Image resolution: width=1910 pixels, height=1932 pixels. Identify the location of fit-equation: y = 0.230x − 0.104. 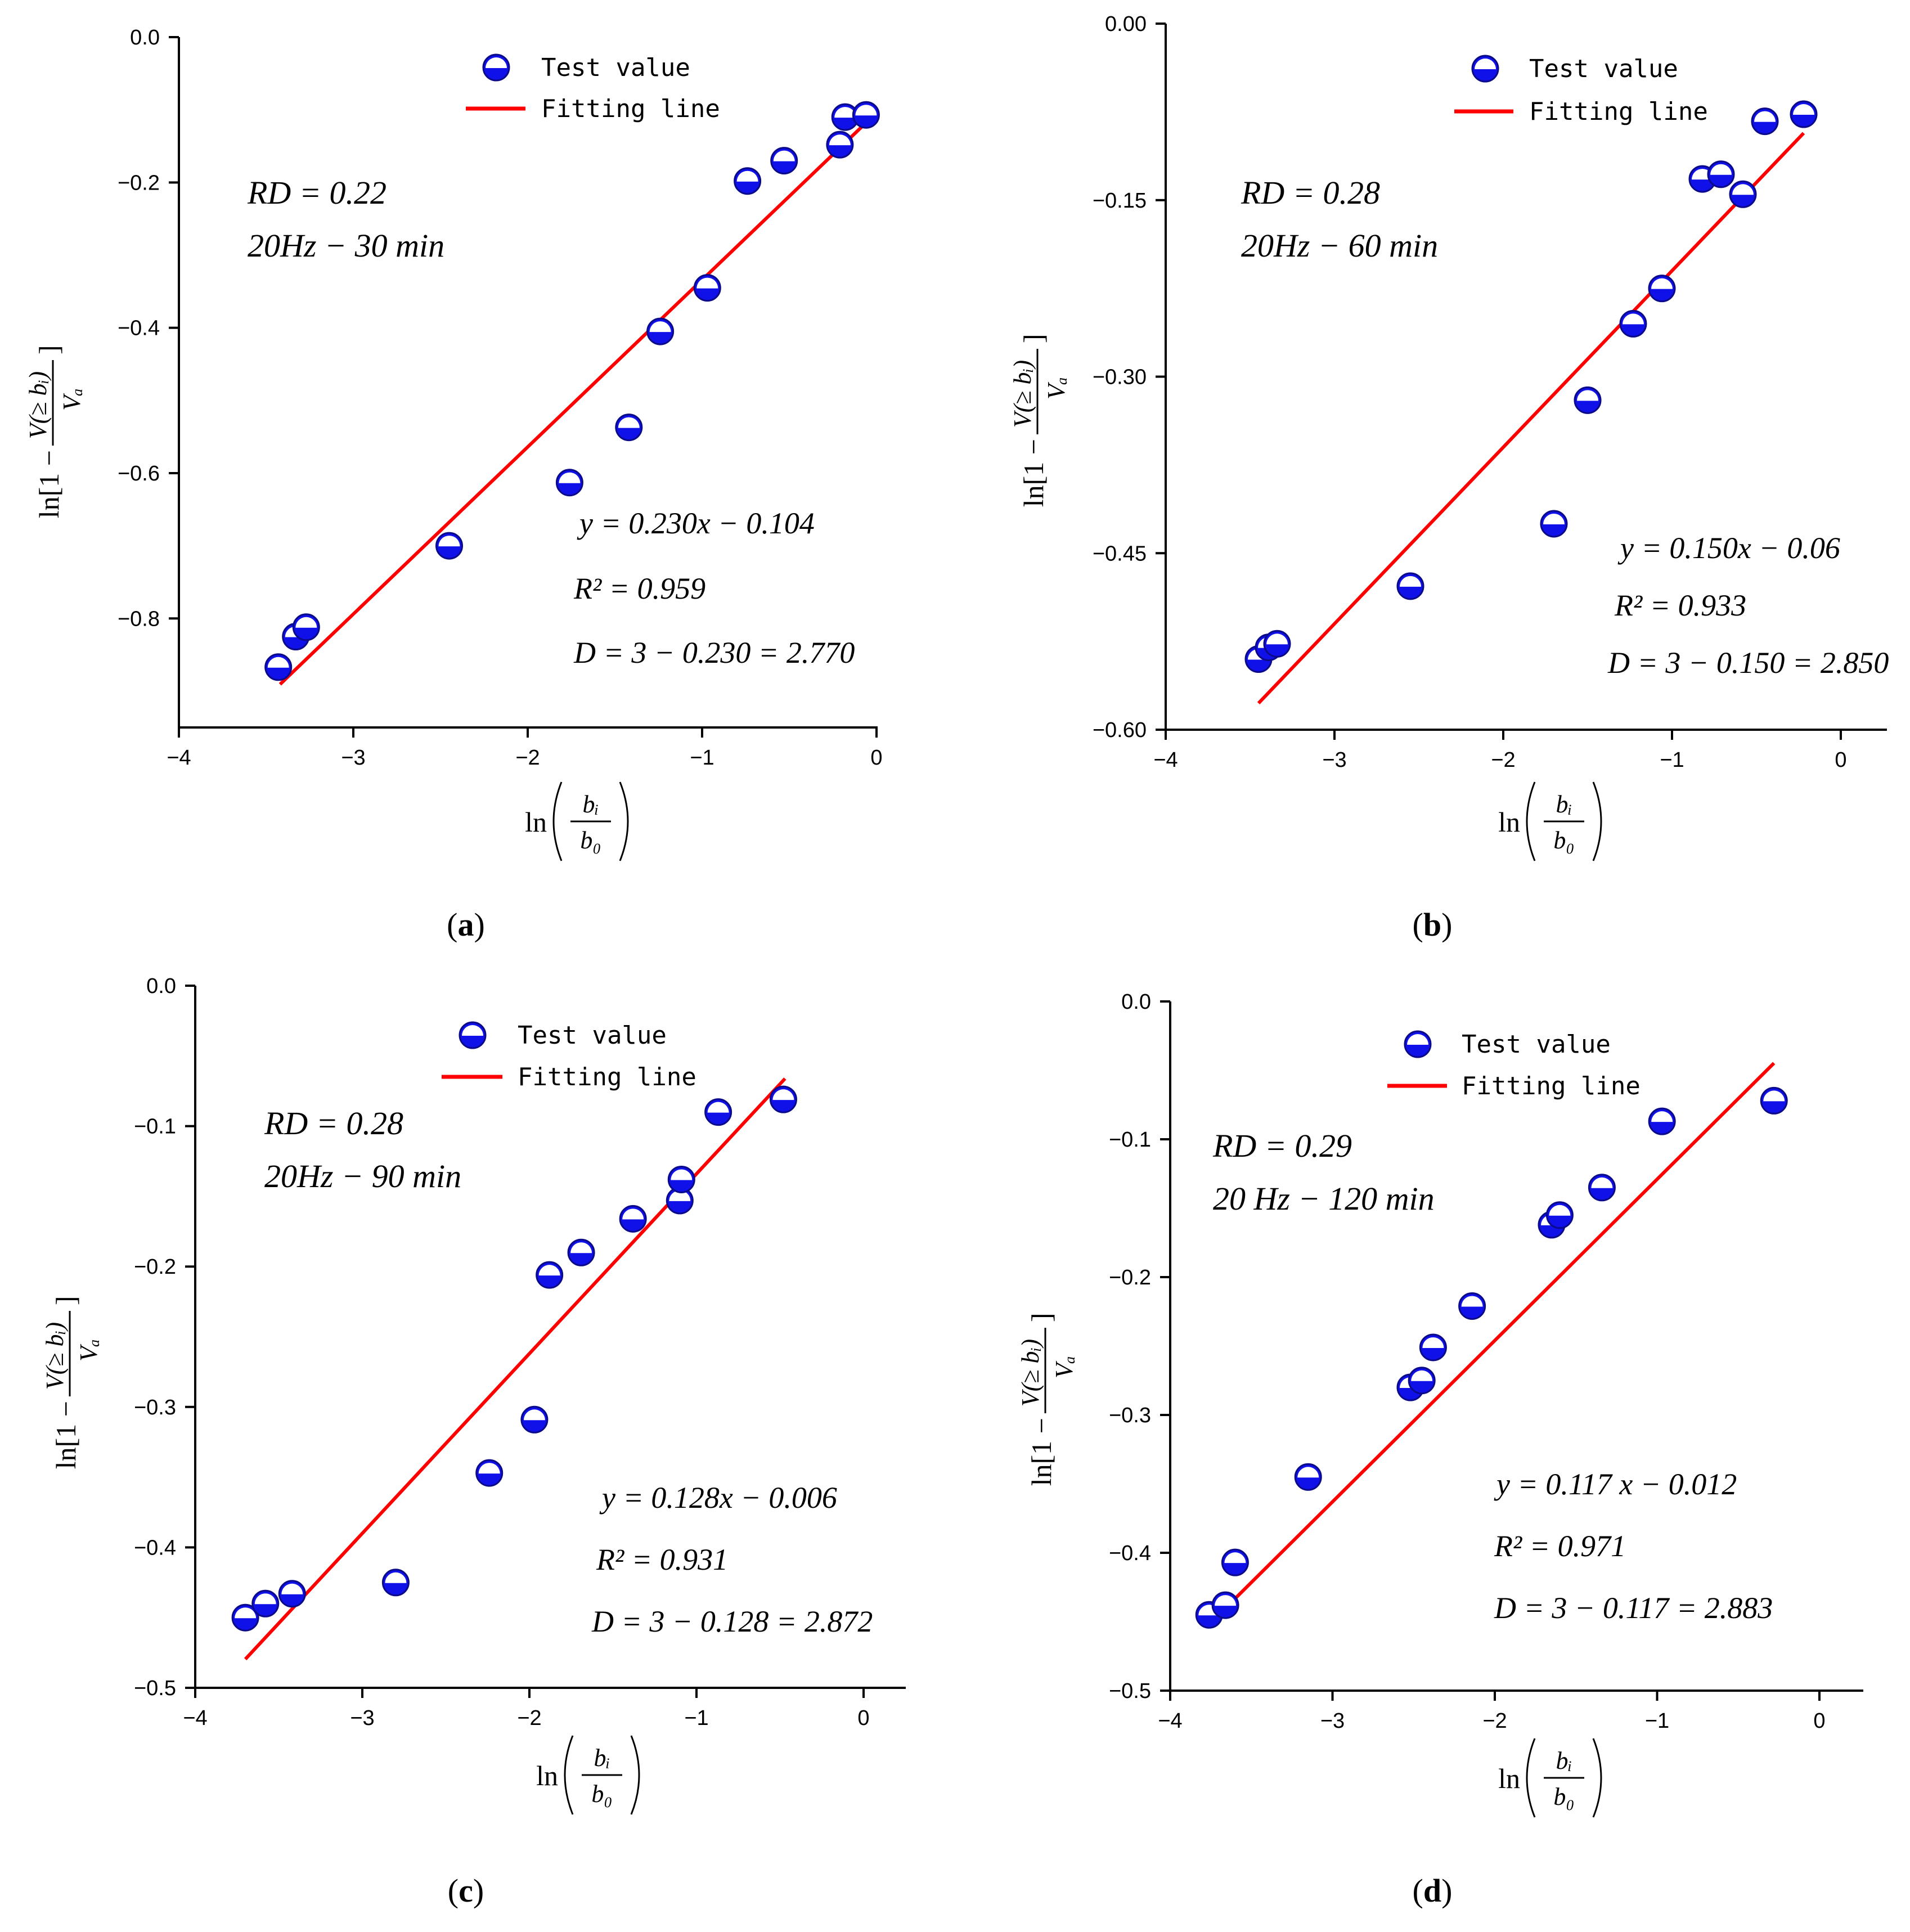
(696, 523).